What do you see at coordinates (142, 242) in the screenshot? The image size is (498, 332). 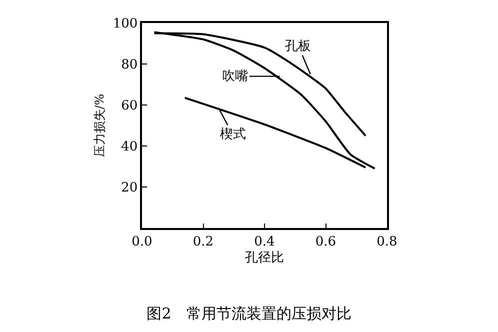 I see `x-tick-label: 0.0` at bounding box center [142, 242].